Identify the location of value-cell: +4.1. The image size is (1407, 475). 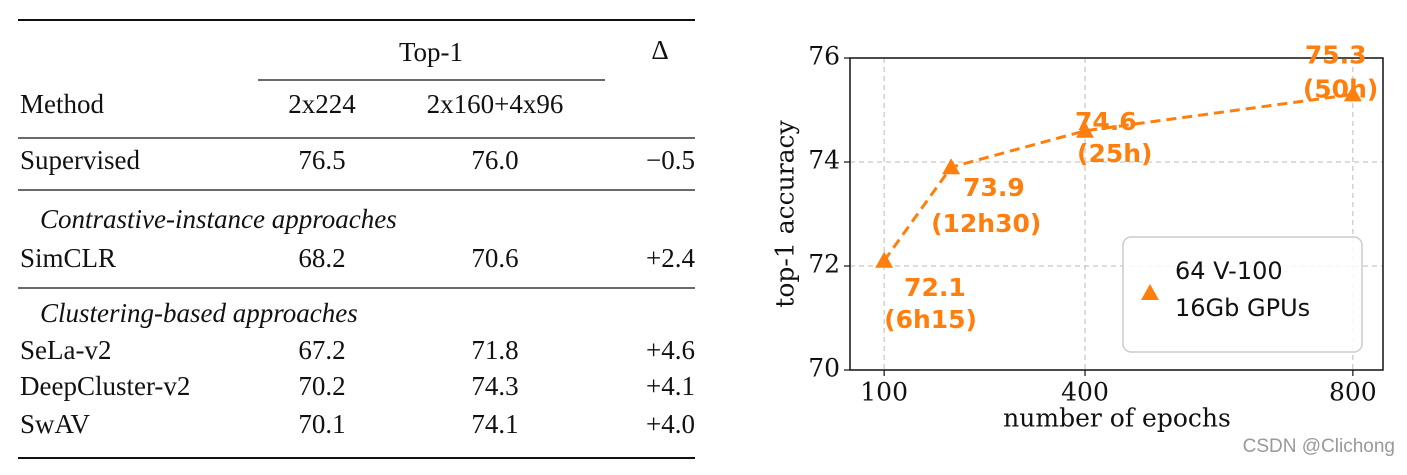
(670, 386).